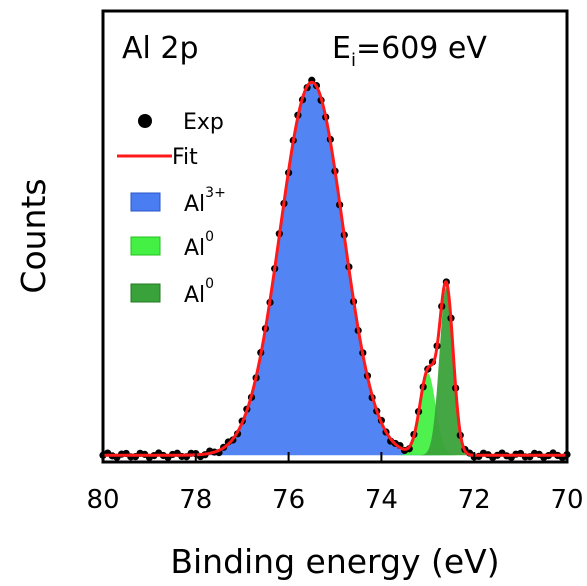 This screenshot has height=586, width=587. I want to click on x-axis-title: Binding energy (eV), so click(334, 561).